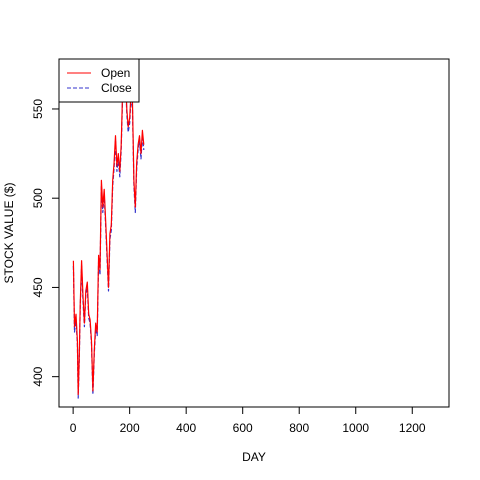 This screenshot has height=480, width=480. I want to click on x-axis-title: DAY, so click(254, 457).